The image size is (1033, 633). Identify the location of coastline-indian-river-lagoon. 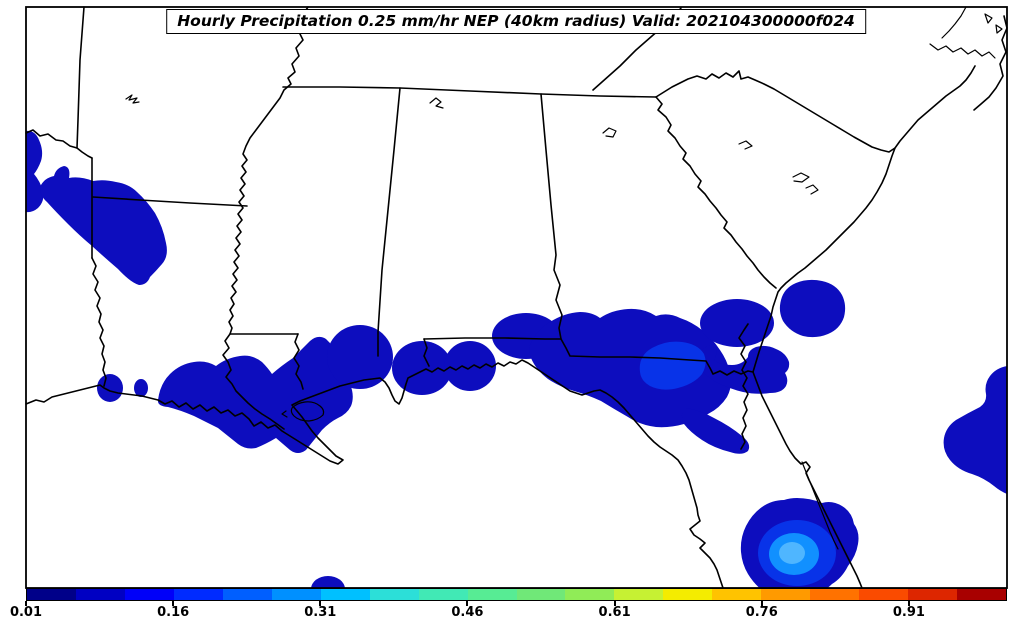
(820, 505).